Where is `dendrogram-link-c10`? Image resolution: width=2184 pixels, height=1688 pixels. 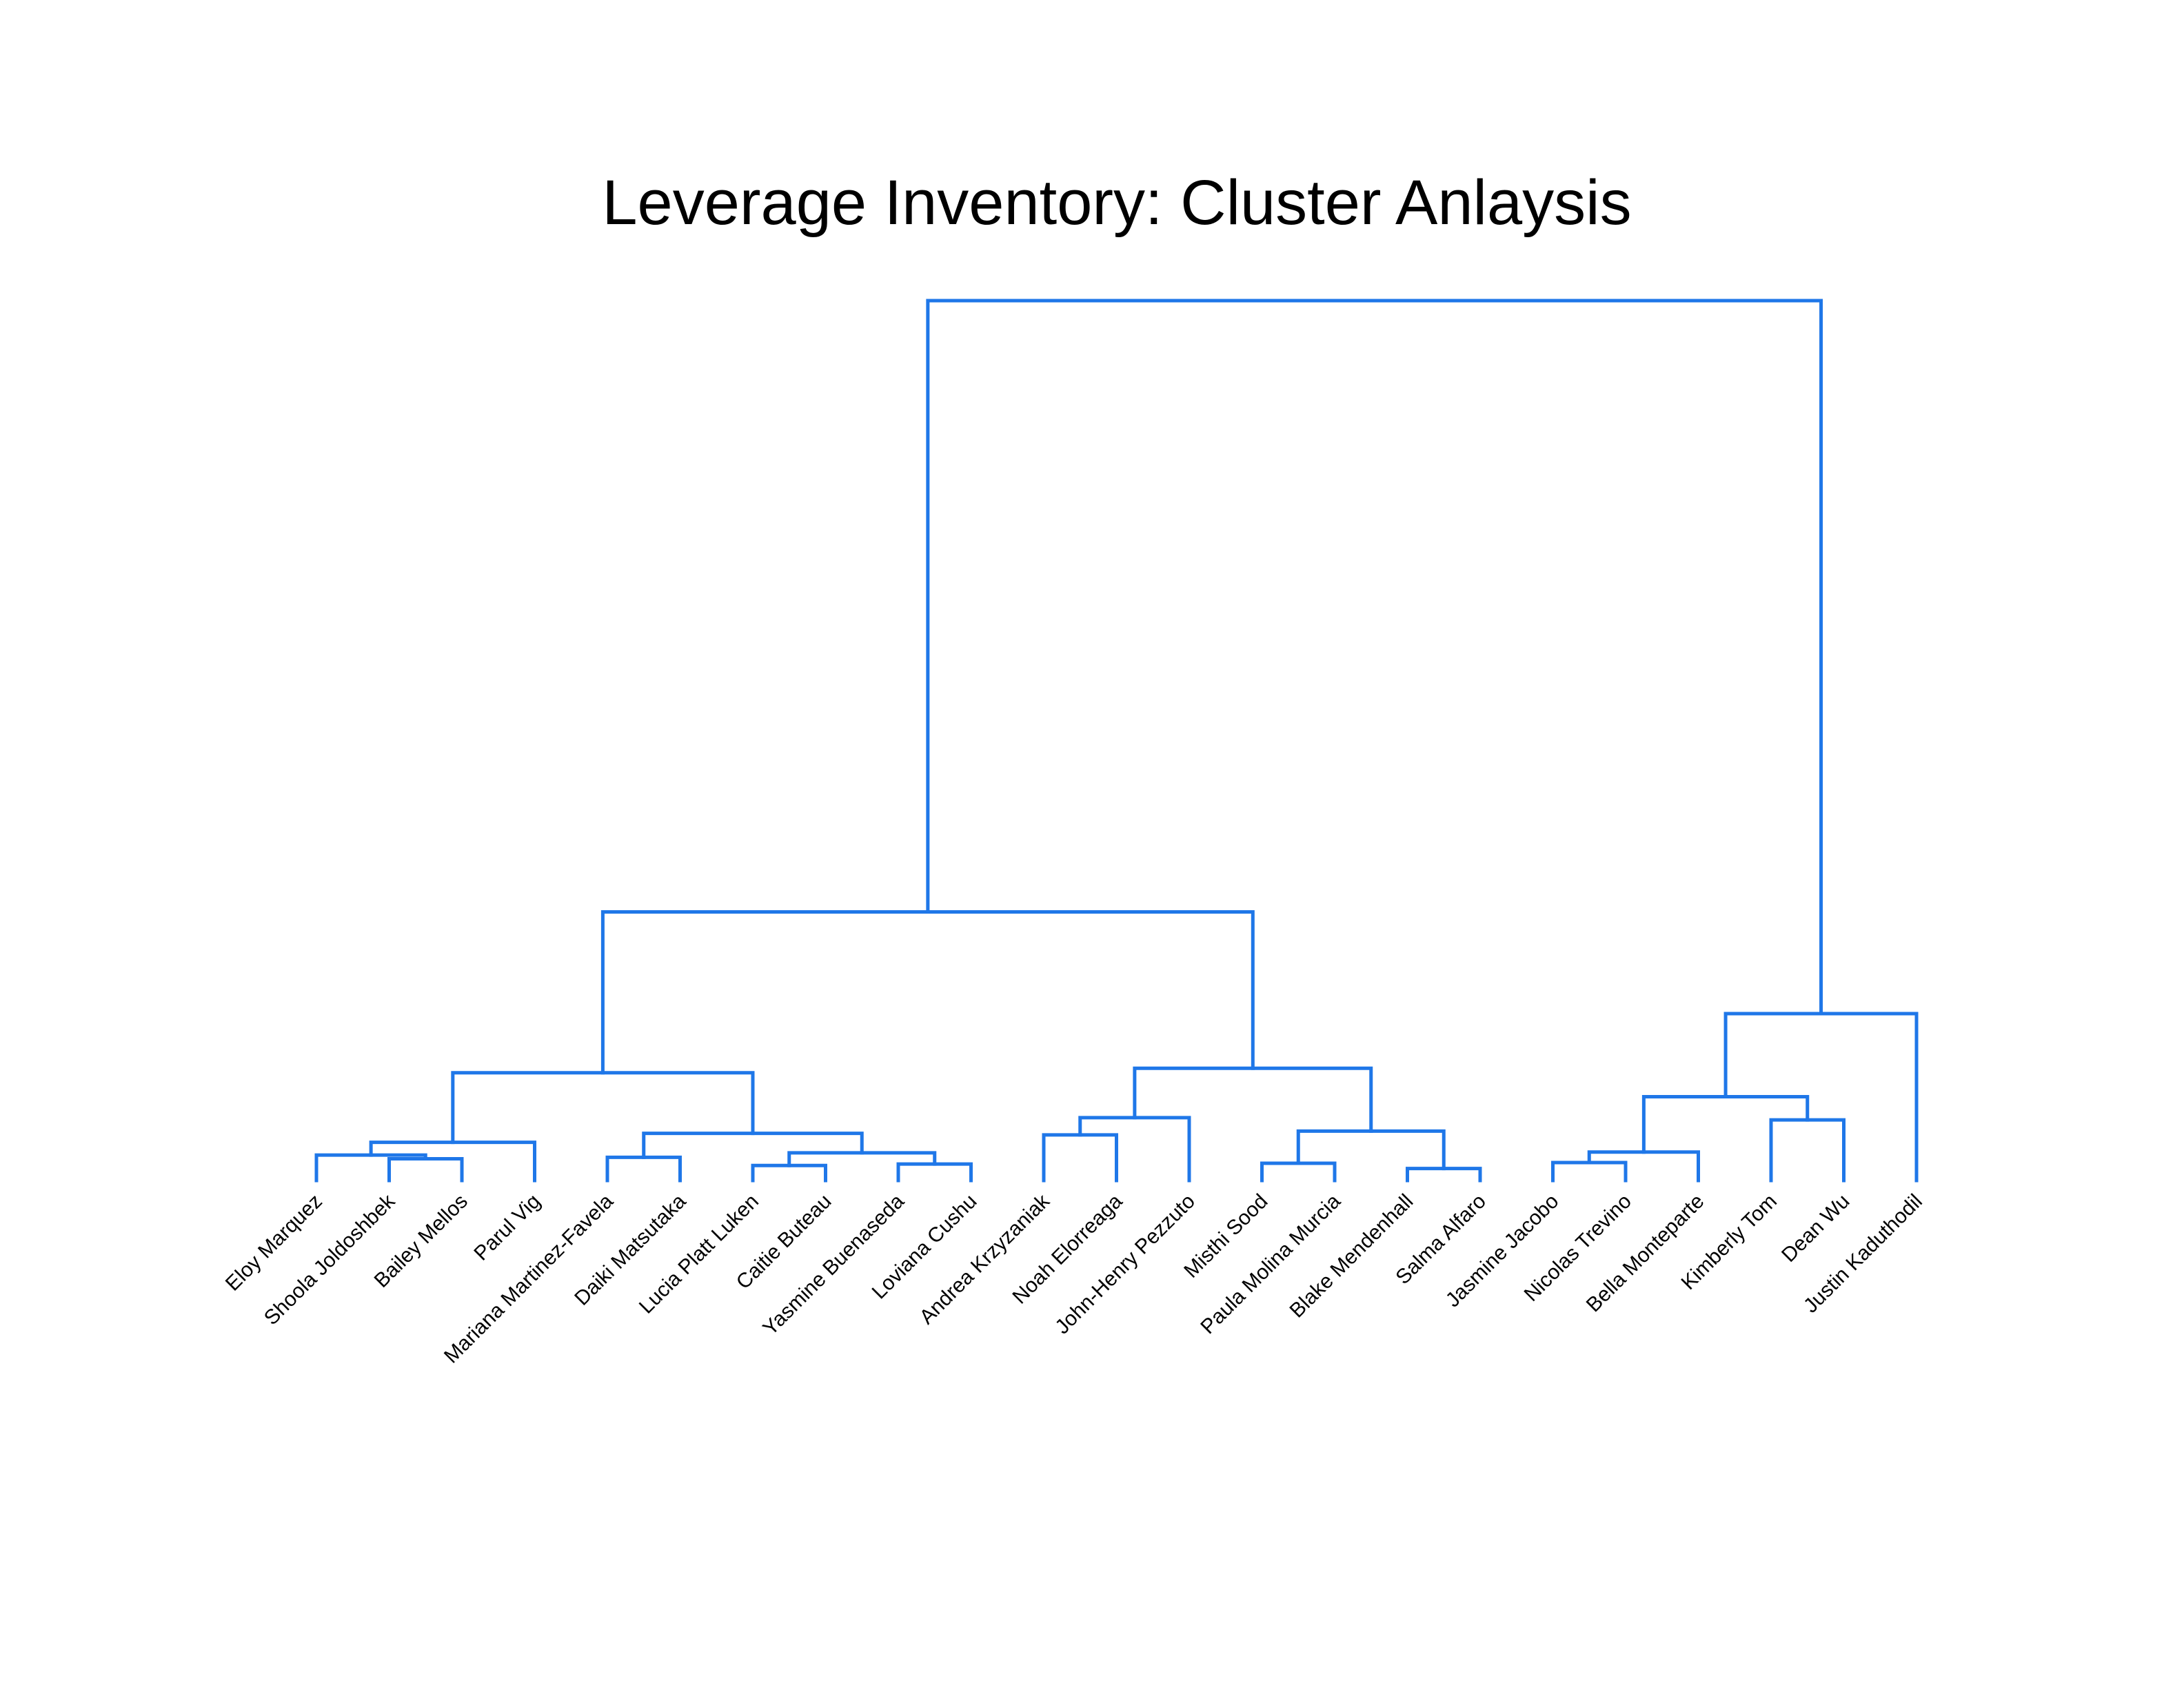
dendrogram-link-c10 is located at coordinates (1080, 1158).